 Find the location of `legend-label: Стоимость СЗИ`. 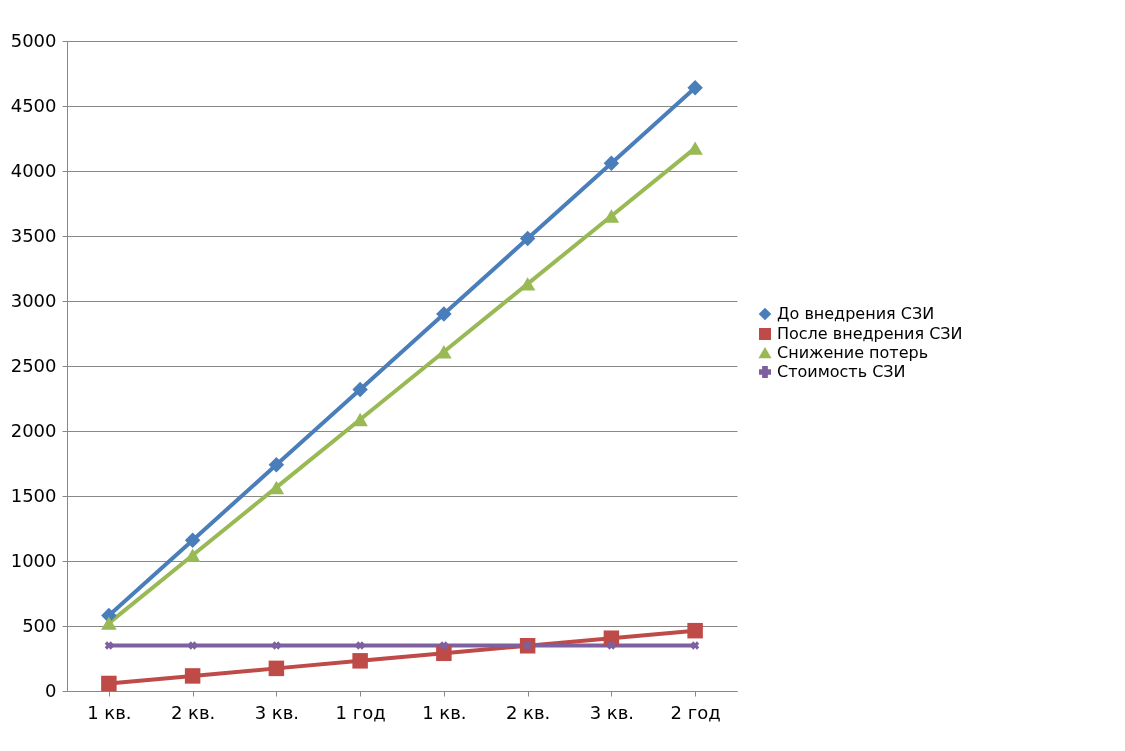

legend-label: Стоимость СЗИ is located at coordinates (841, 371).